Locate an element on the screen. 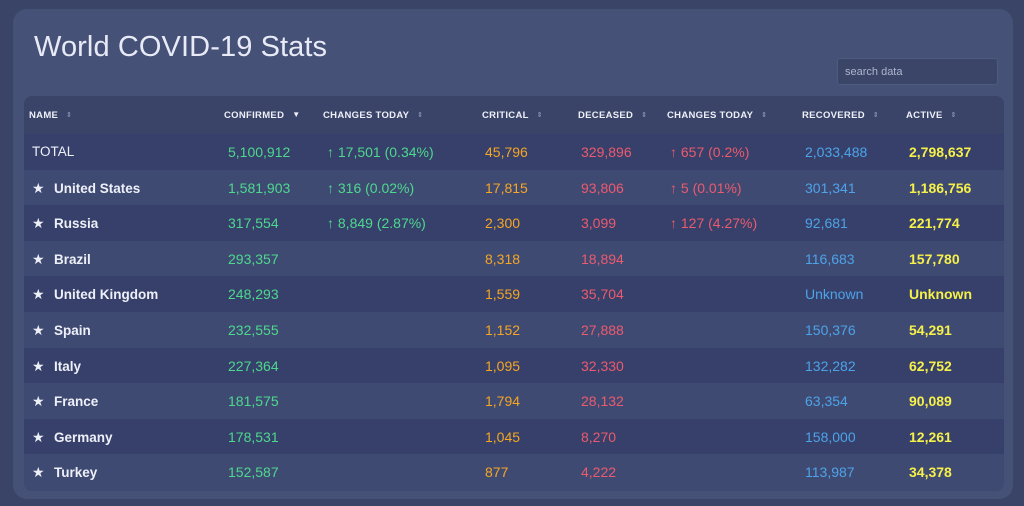 The height and width of the screenshot is (506, 1024). deceased-cell: 4,222 is located at coordinates (599, 472).